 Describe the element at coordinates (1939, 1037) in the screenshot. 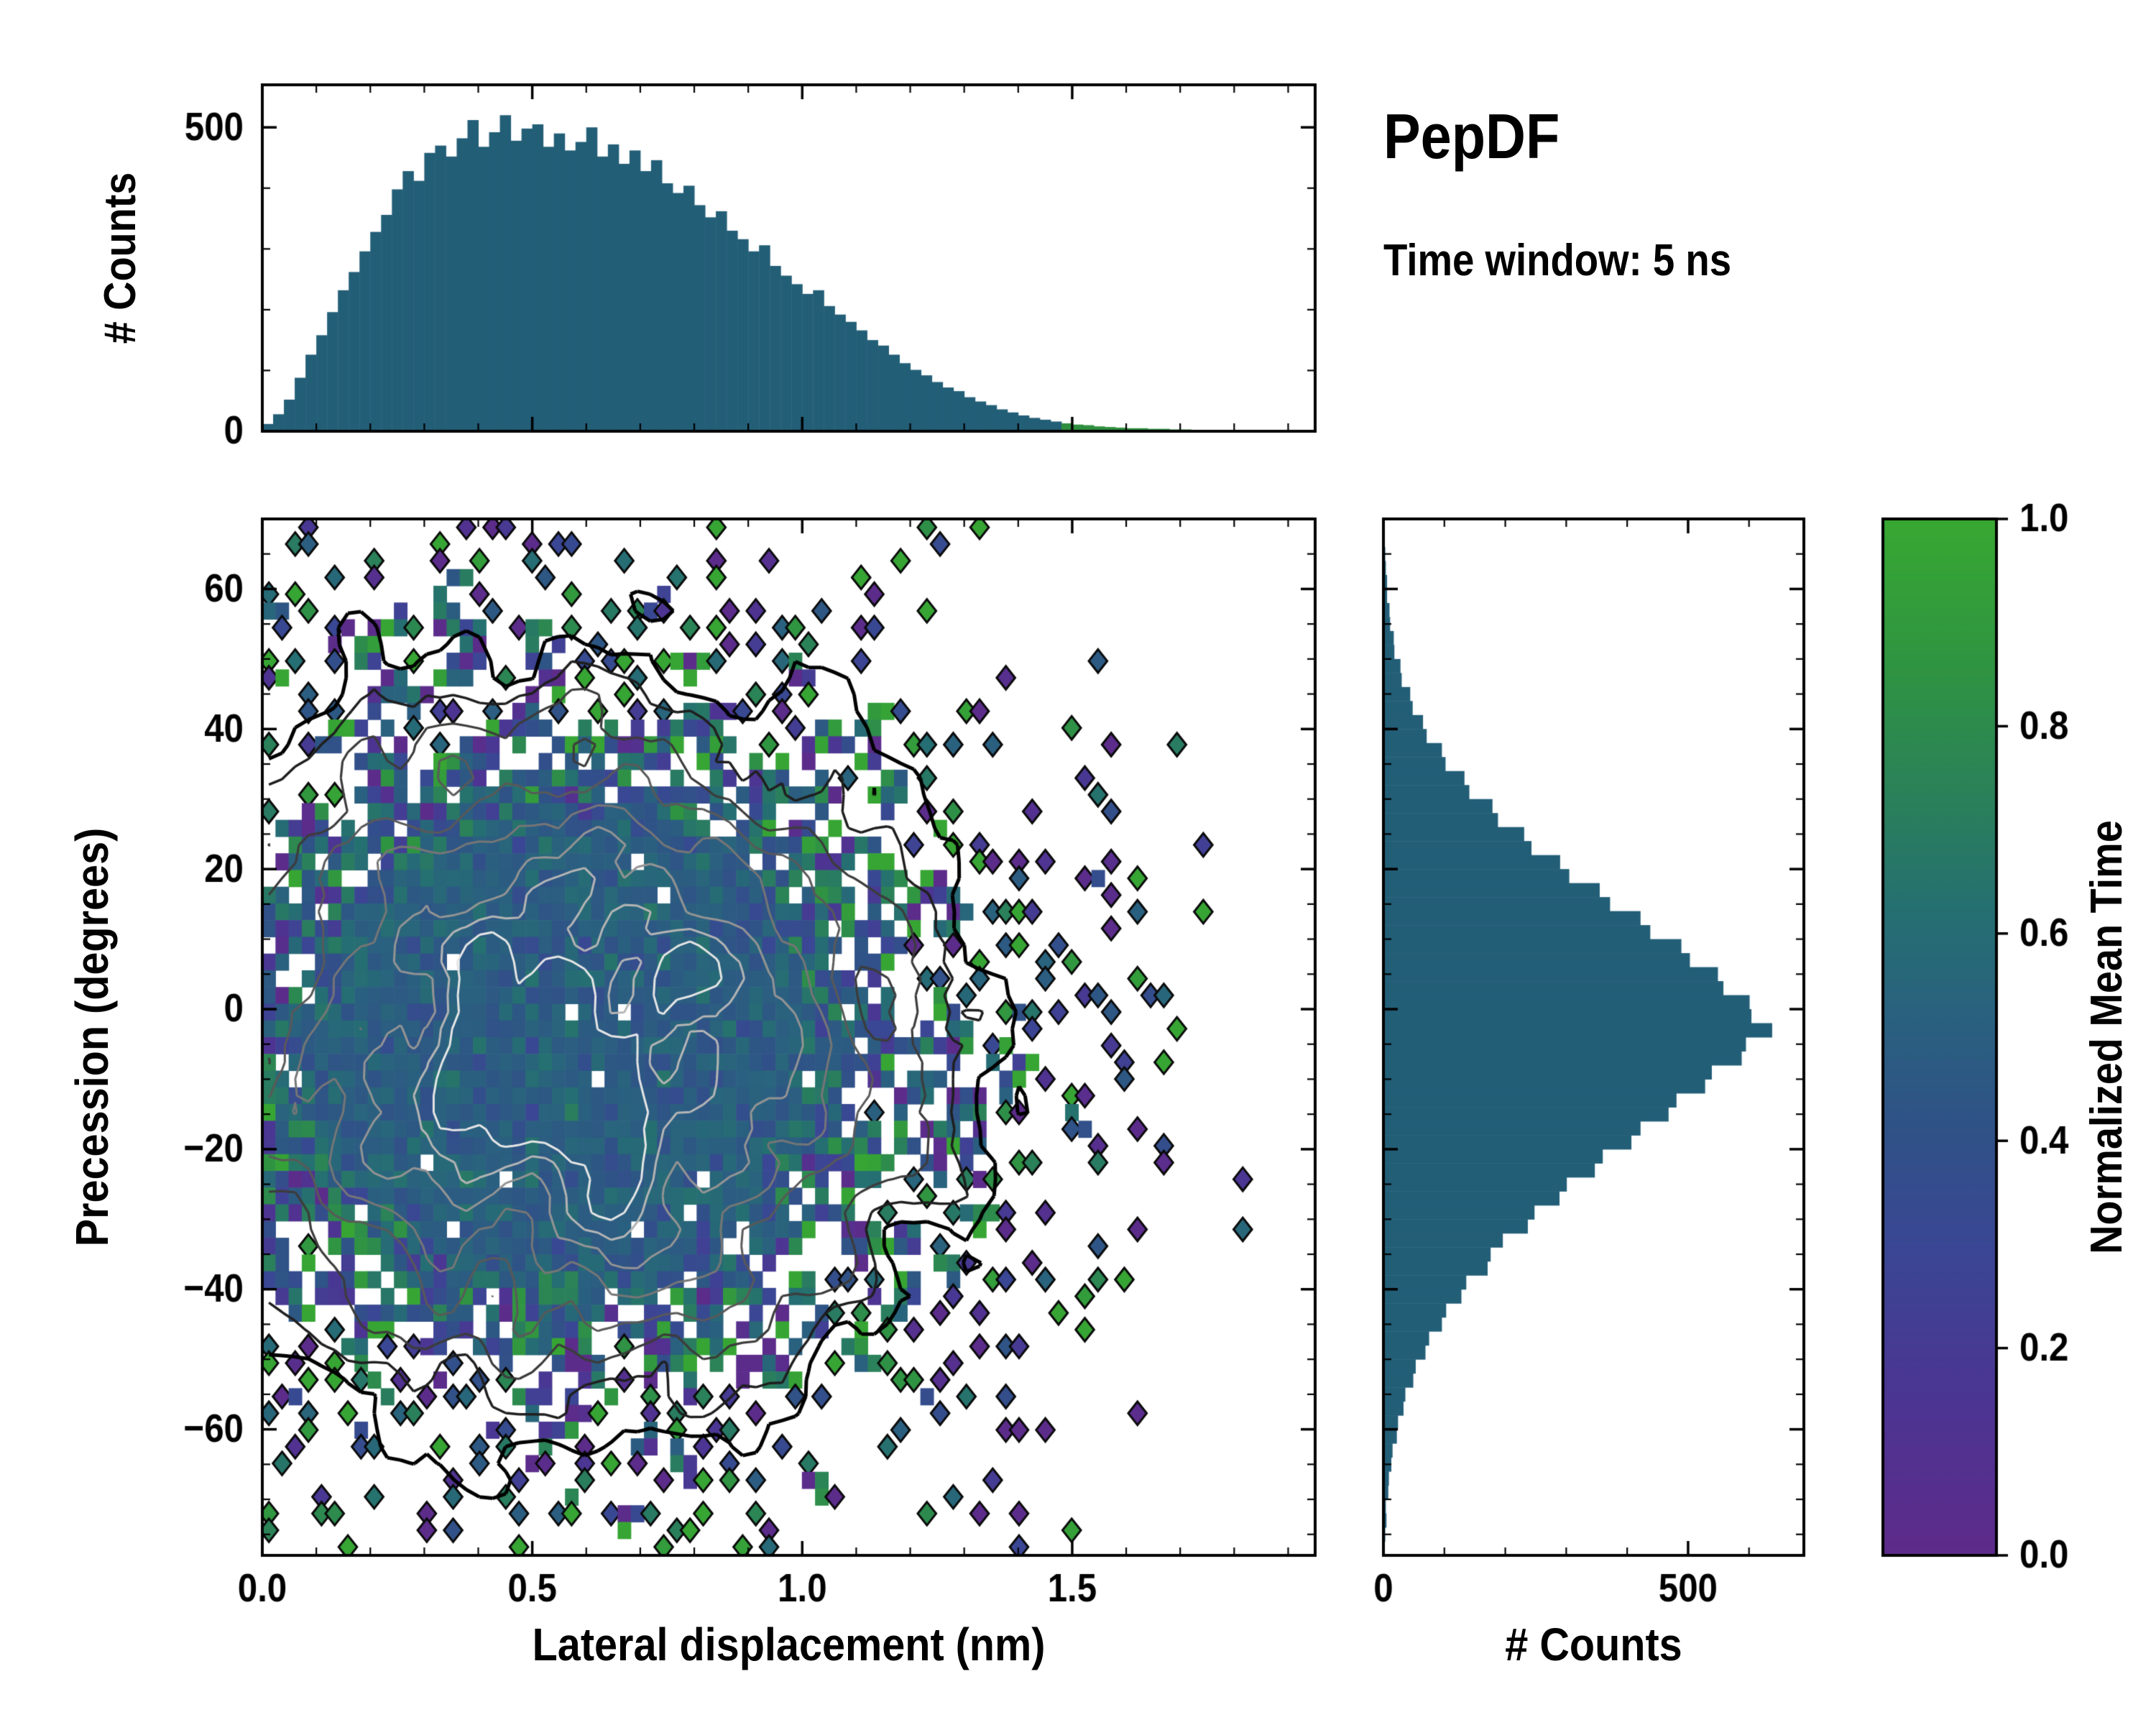

I see `colorbar` at that location.